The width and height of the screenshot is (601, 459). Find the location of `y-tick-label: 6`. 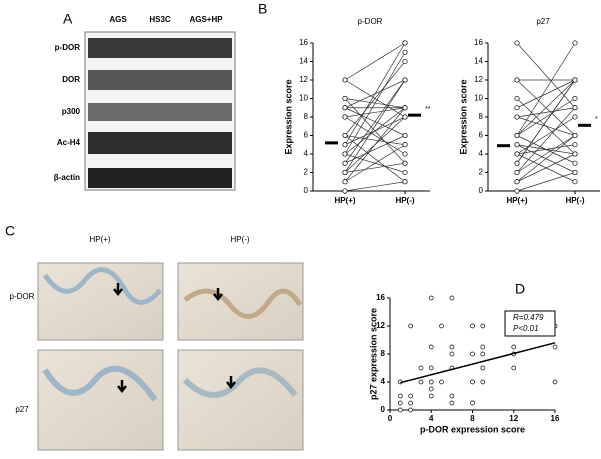

y-tick-label: 6 is located at coordinates (306, 135).